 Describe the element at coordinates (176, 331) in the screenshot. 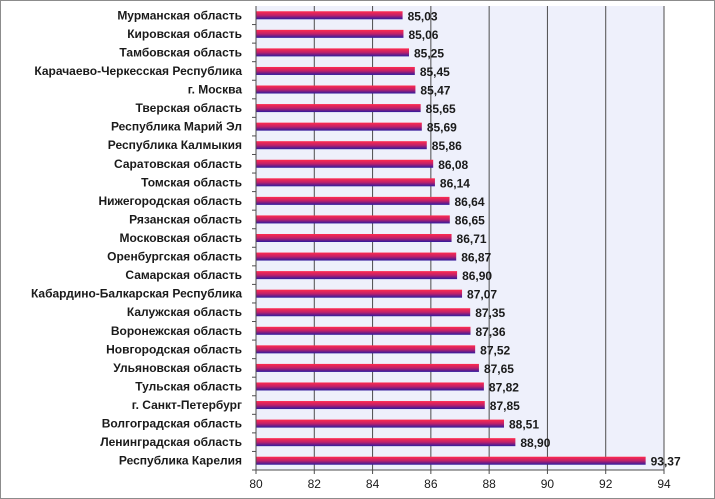

I see `category-label: Воронежская область` at that location.